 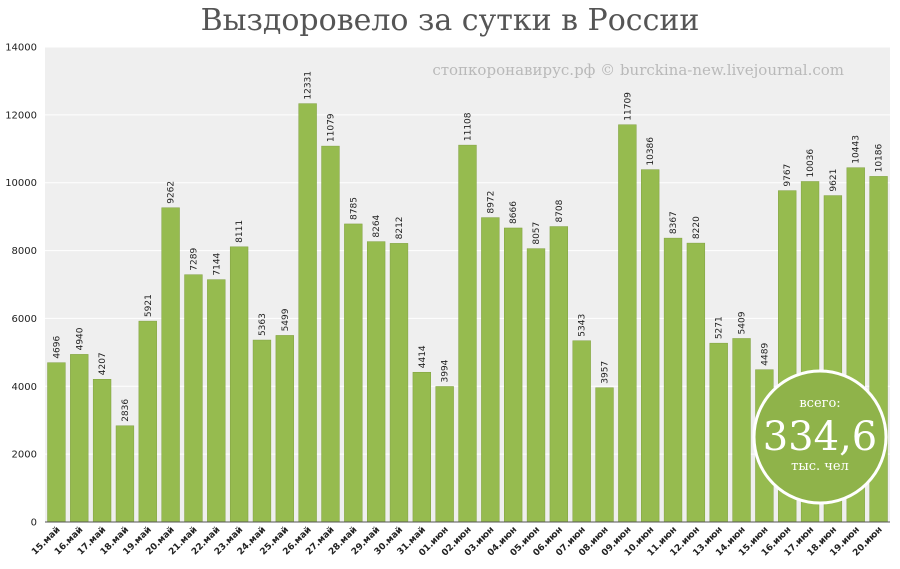 I want to click on data-label: 7144, so click(x=217, y=263).